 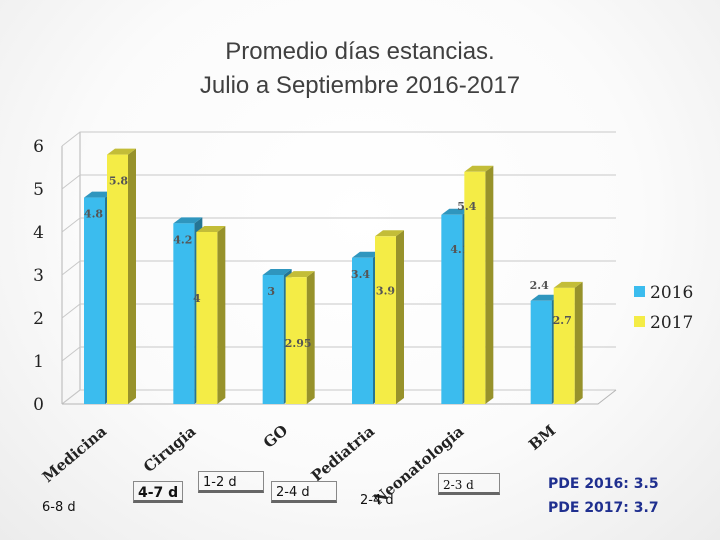 I want to click on standard-stay-bm: 2-3 d, so click(x=469, y=484).